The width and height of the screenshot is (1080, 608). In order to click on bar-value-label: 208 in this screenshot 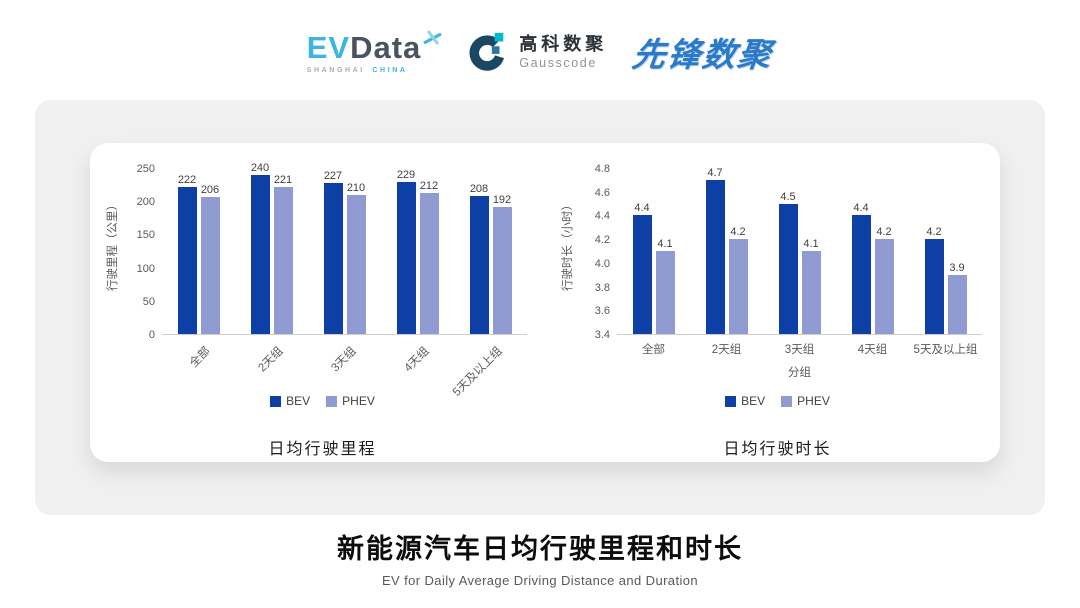, I will do `click(479, 189)`.